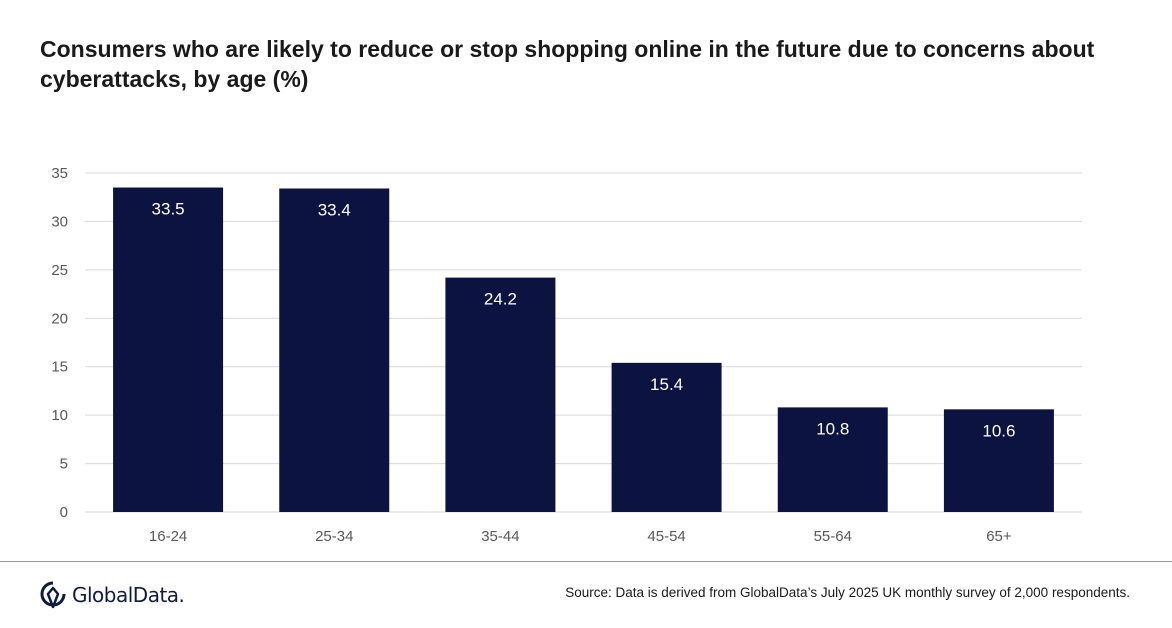 This screenshot has height=628, width=1172. Describe the element at coordinates (128, 595) in the screenshot. I see `logo-text: GlobalData.` at that location.